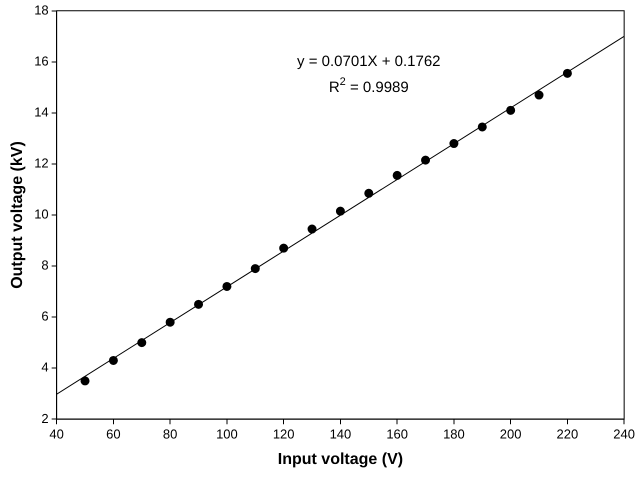  What do you see at coordinates (567, 434) in the screenshot?
I see `x-tick-label: 220` at bounding box center [567, 434].